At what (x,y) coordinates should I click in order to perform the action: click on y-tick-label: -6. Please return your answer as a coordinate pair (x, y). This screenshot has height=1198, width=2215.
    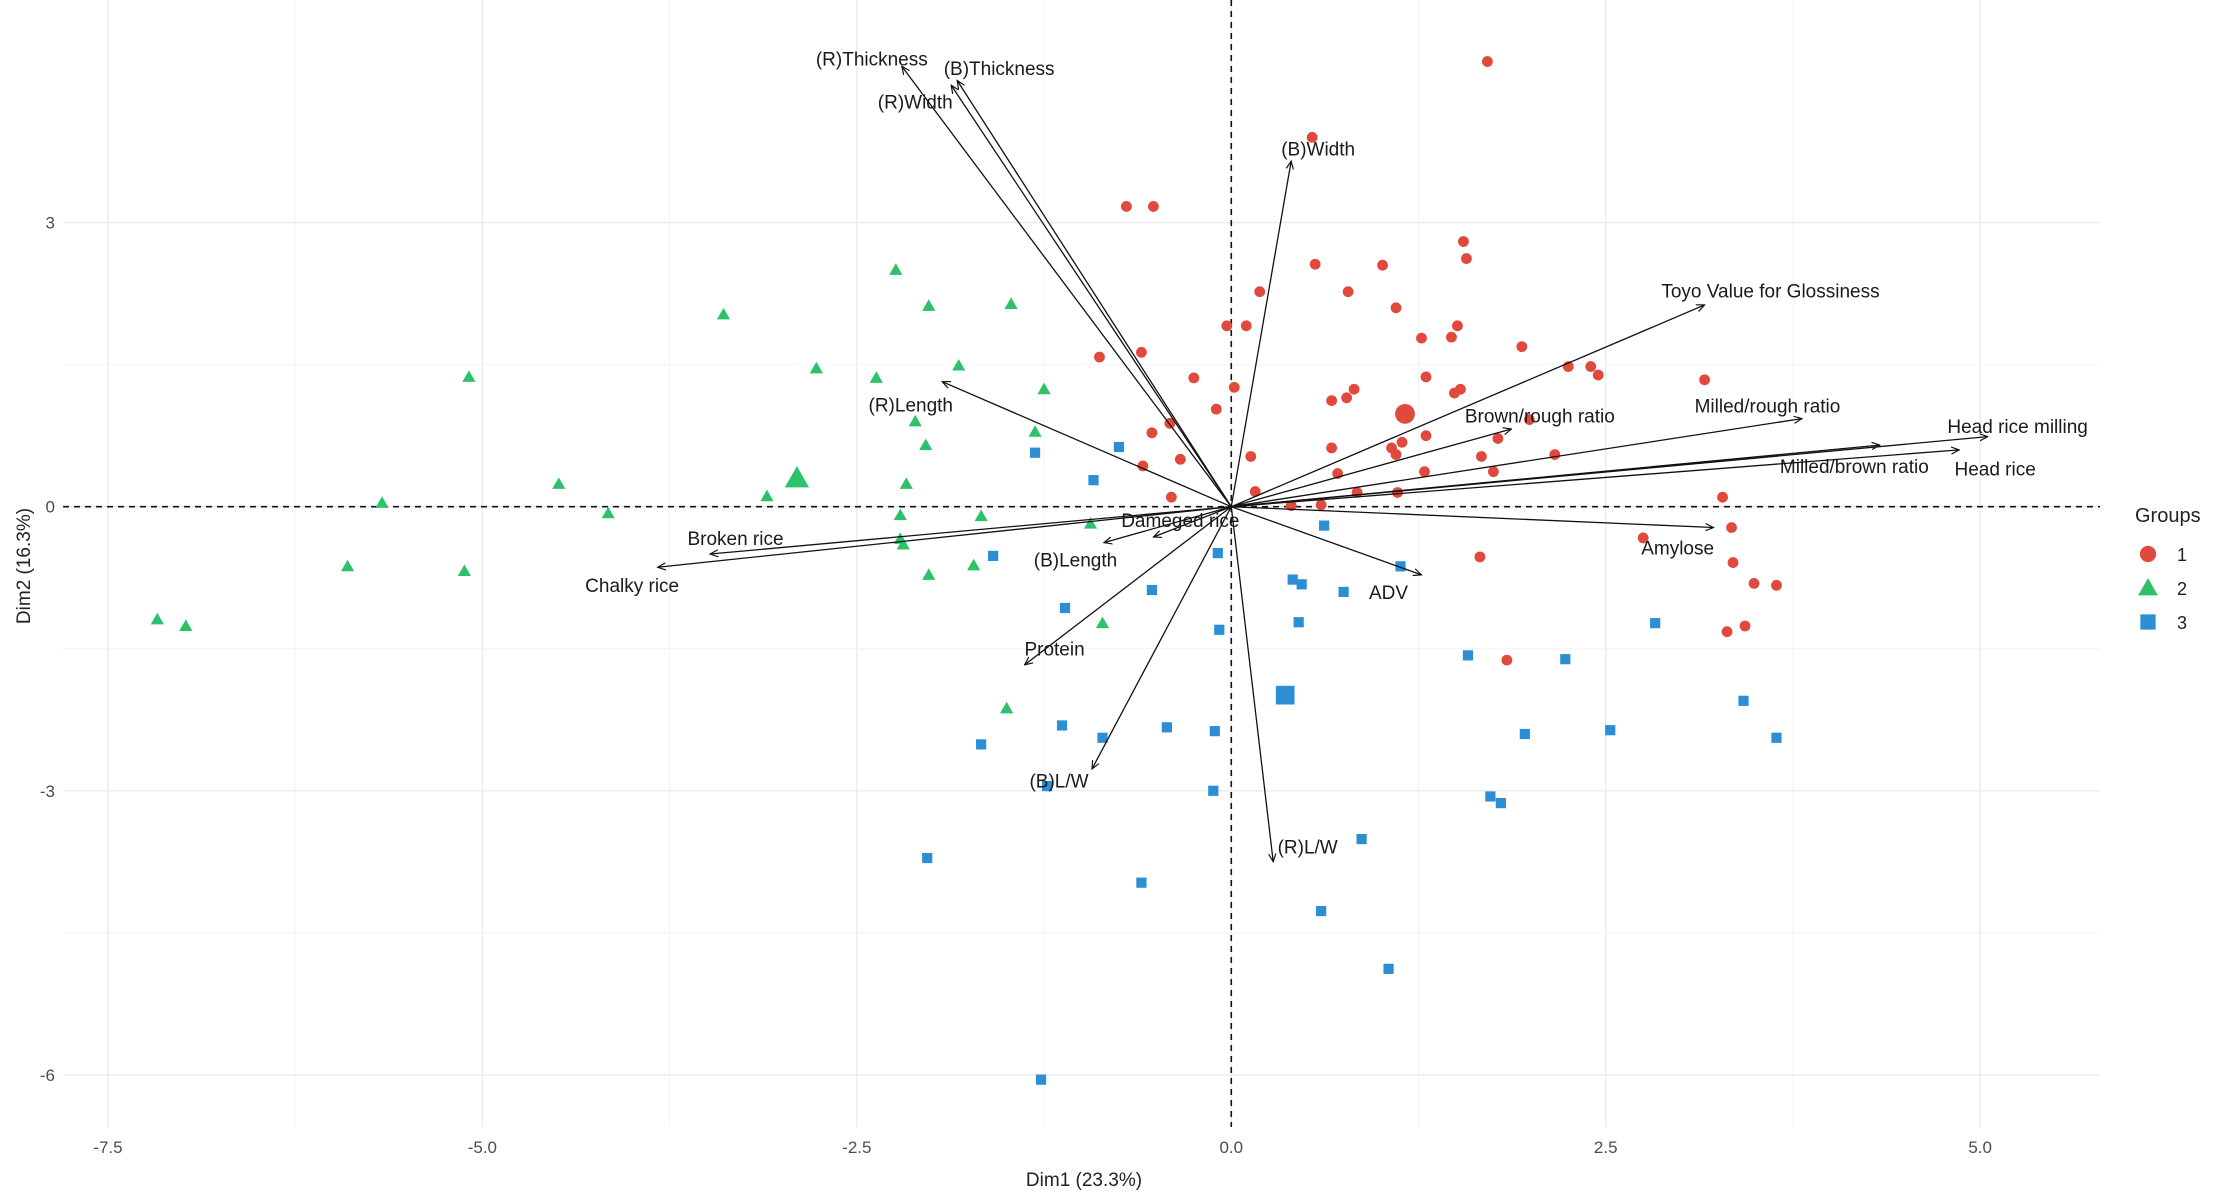
    Looking at the image, I should click on (47, 1075).